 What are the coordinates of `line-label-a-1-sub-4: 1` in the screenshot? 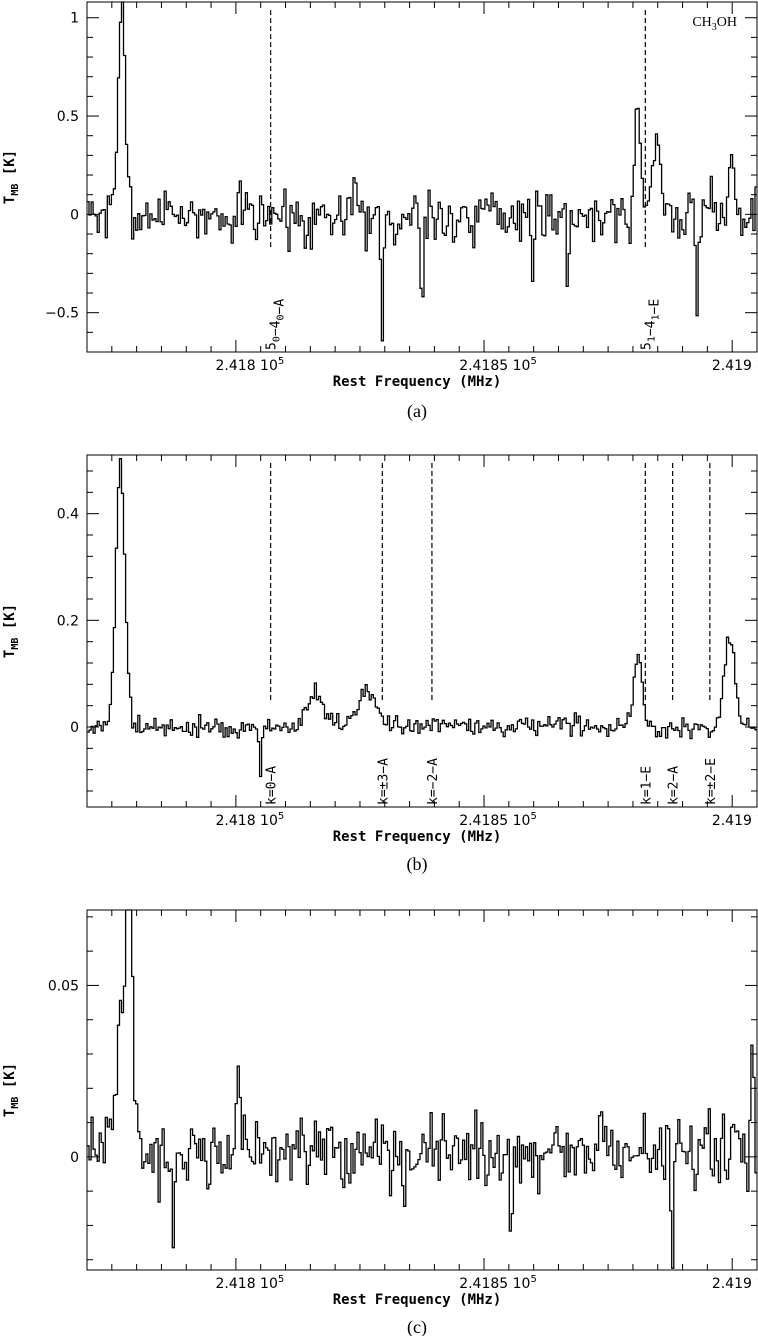 It's located at (655, 317).